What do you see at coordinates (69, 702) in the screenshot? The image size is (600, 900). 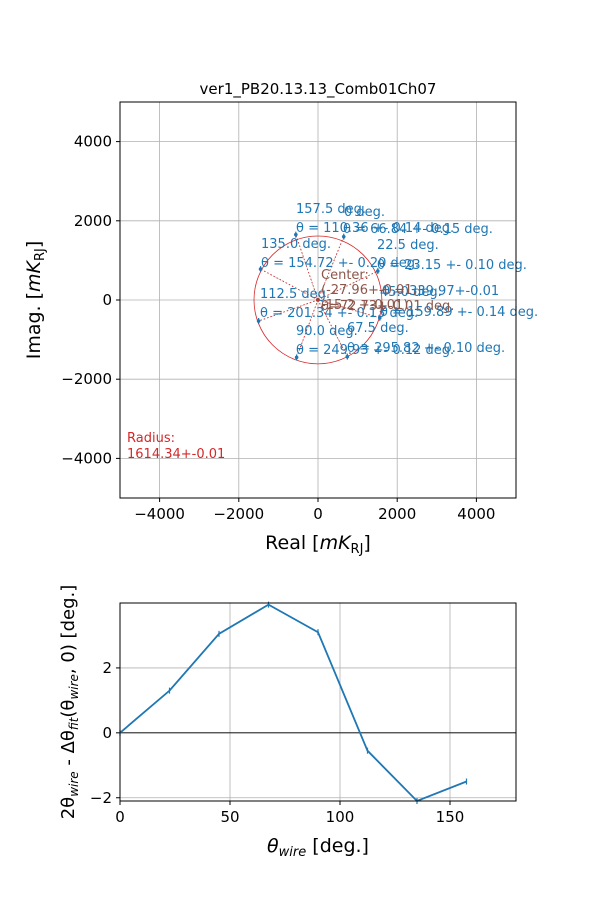 I see `residual-y-axis-label: 2θwire - Δθfit(θwire, 0) [deg.]` at bounding box center [69, 702].